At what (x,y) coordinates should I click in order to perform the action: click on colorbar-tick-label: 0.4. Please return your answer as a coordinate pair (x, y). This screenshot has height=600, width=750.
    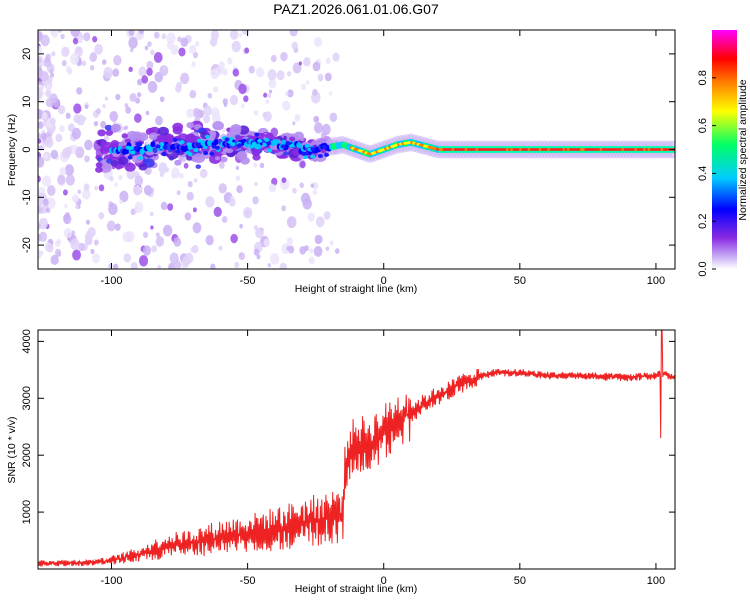
    Looking at the image, I should click on (703, 173).